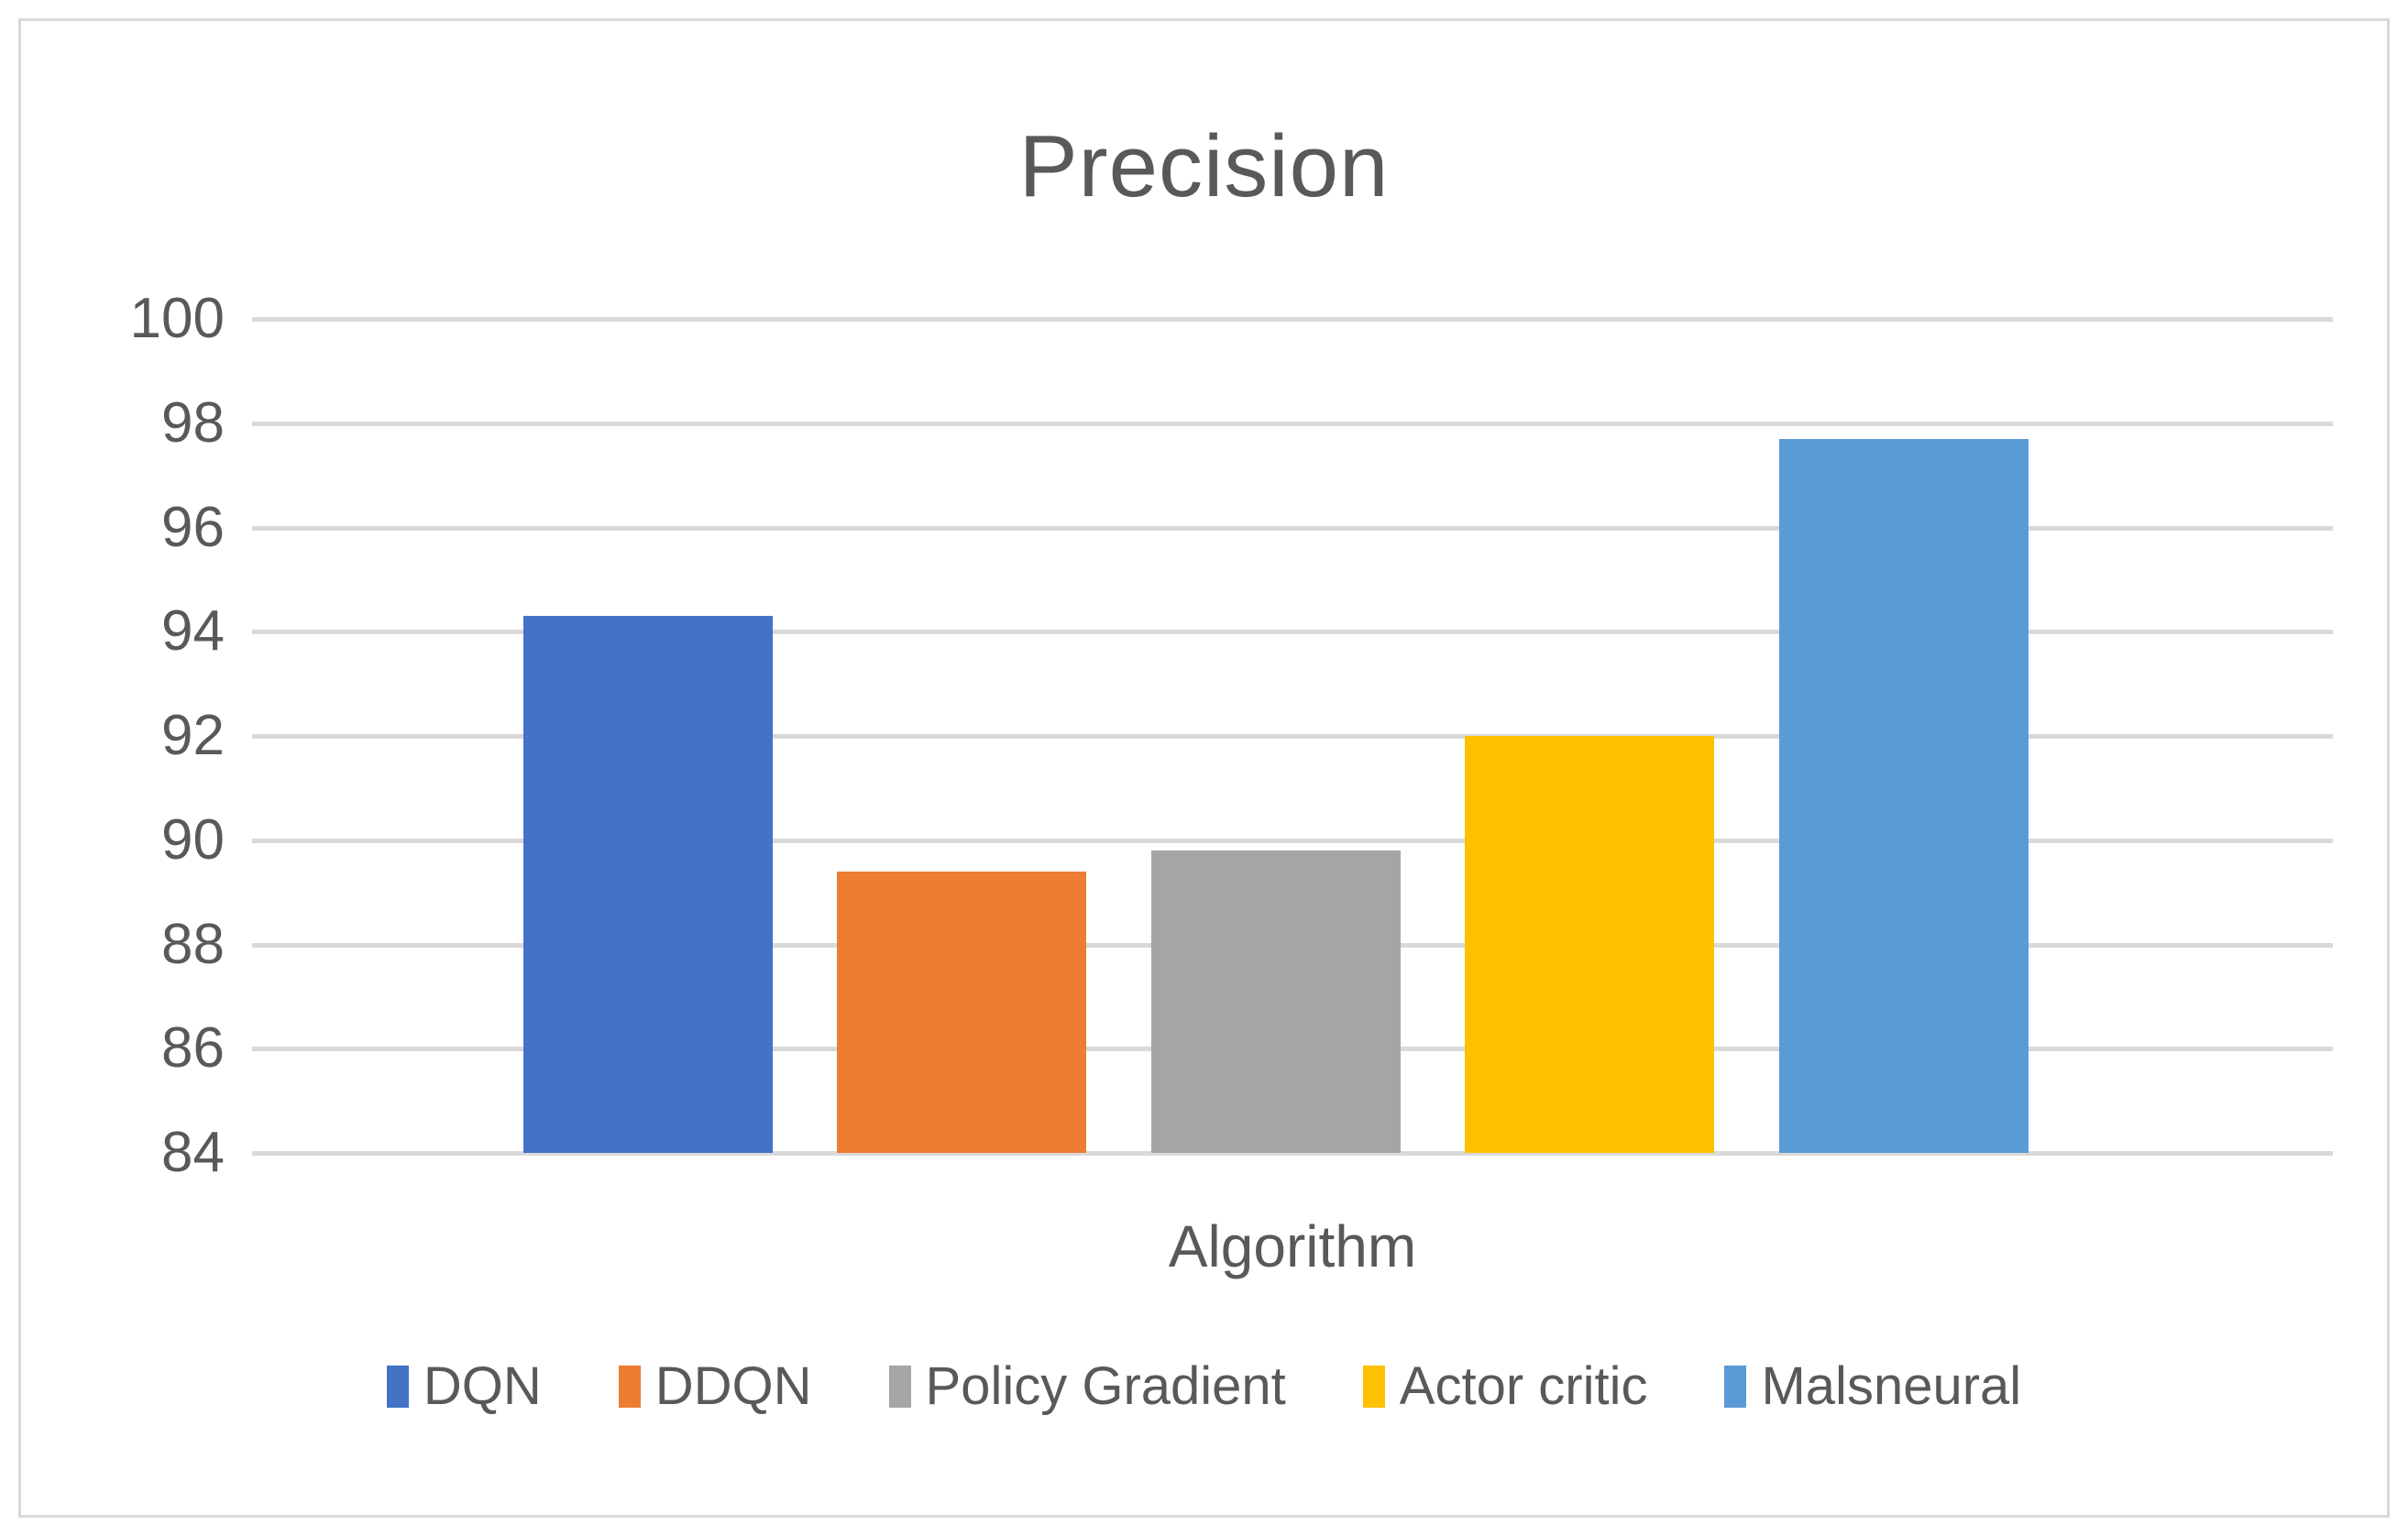 The image size is (2408, 1536). Describe the element at coordinates (193, 1152) in the screenshot. I see `y-tick-label: 84` at that location.